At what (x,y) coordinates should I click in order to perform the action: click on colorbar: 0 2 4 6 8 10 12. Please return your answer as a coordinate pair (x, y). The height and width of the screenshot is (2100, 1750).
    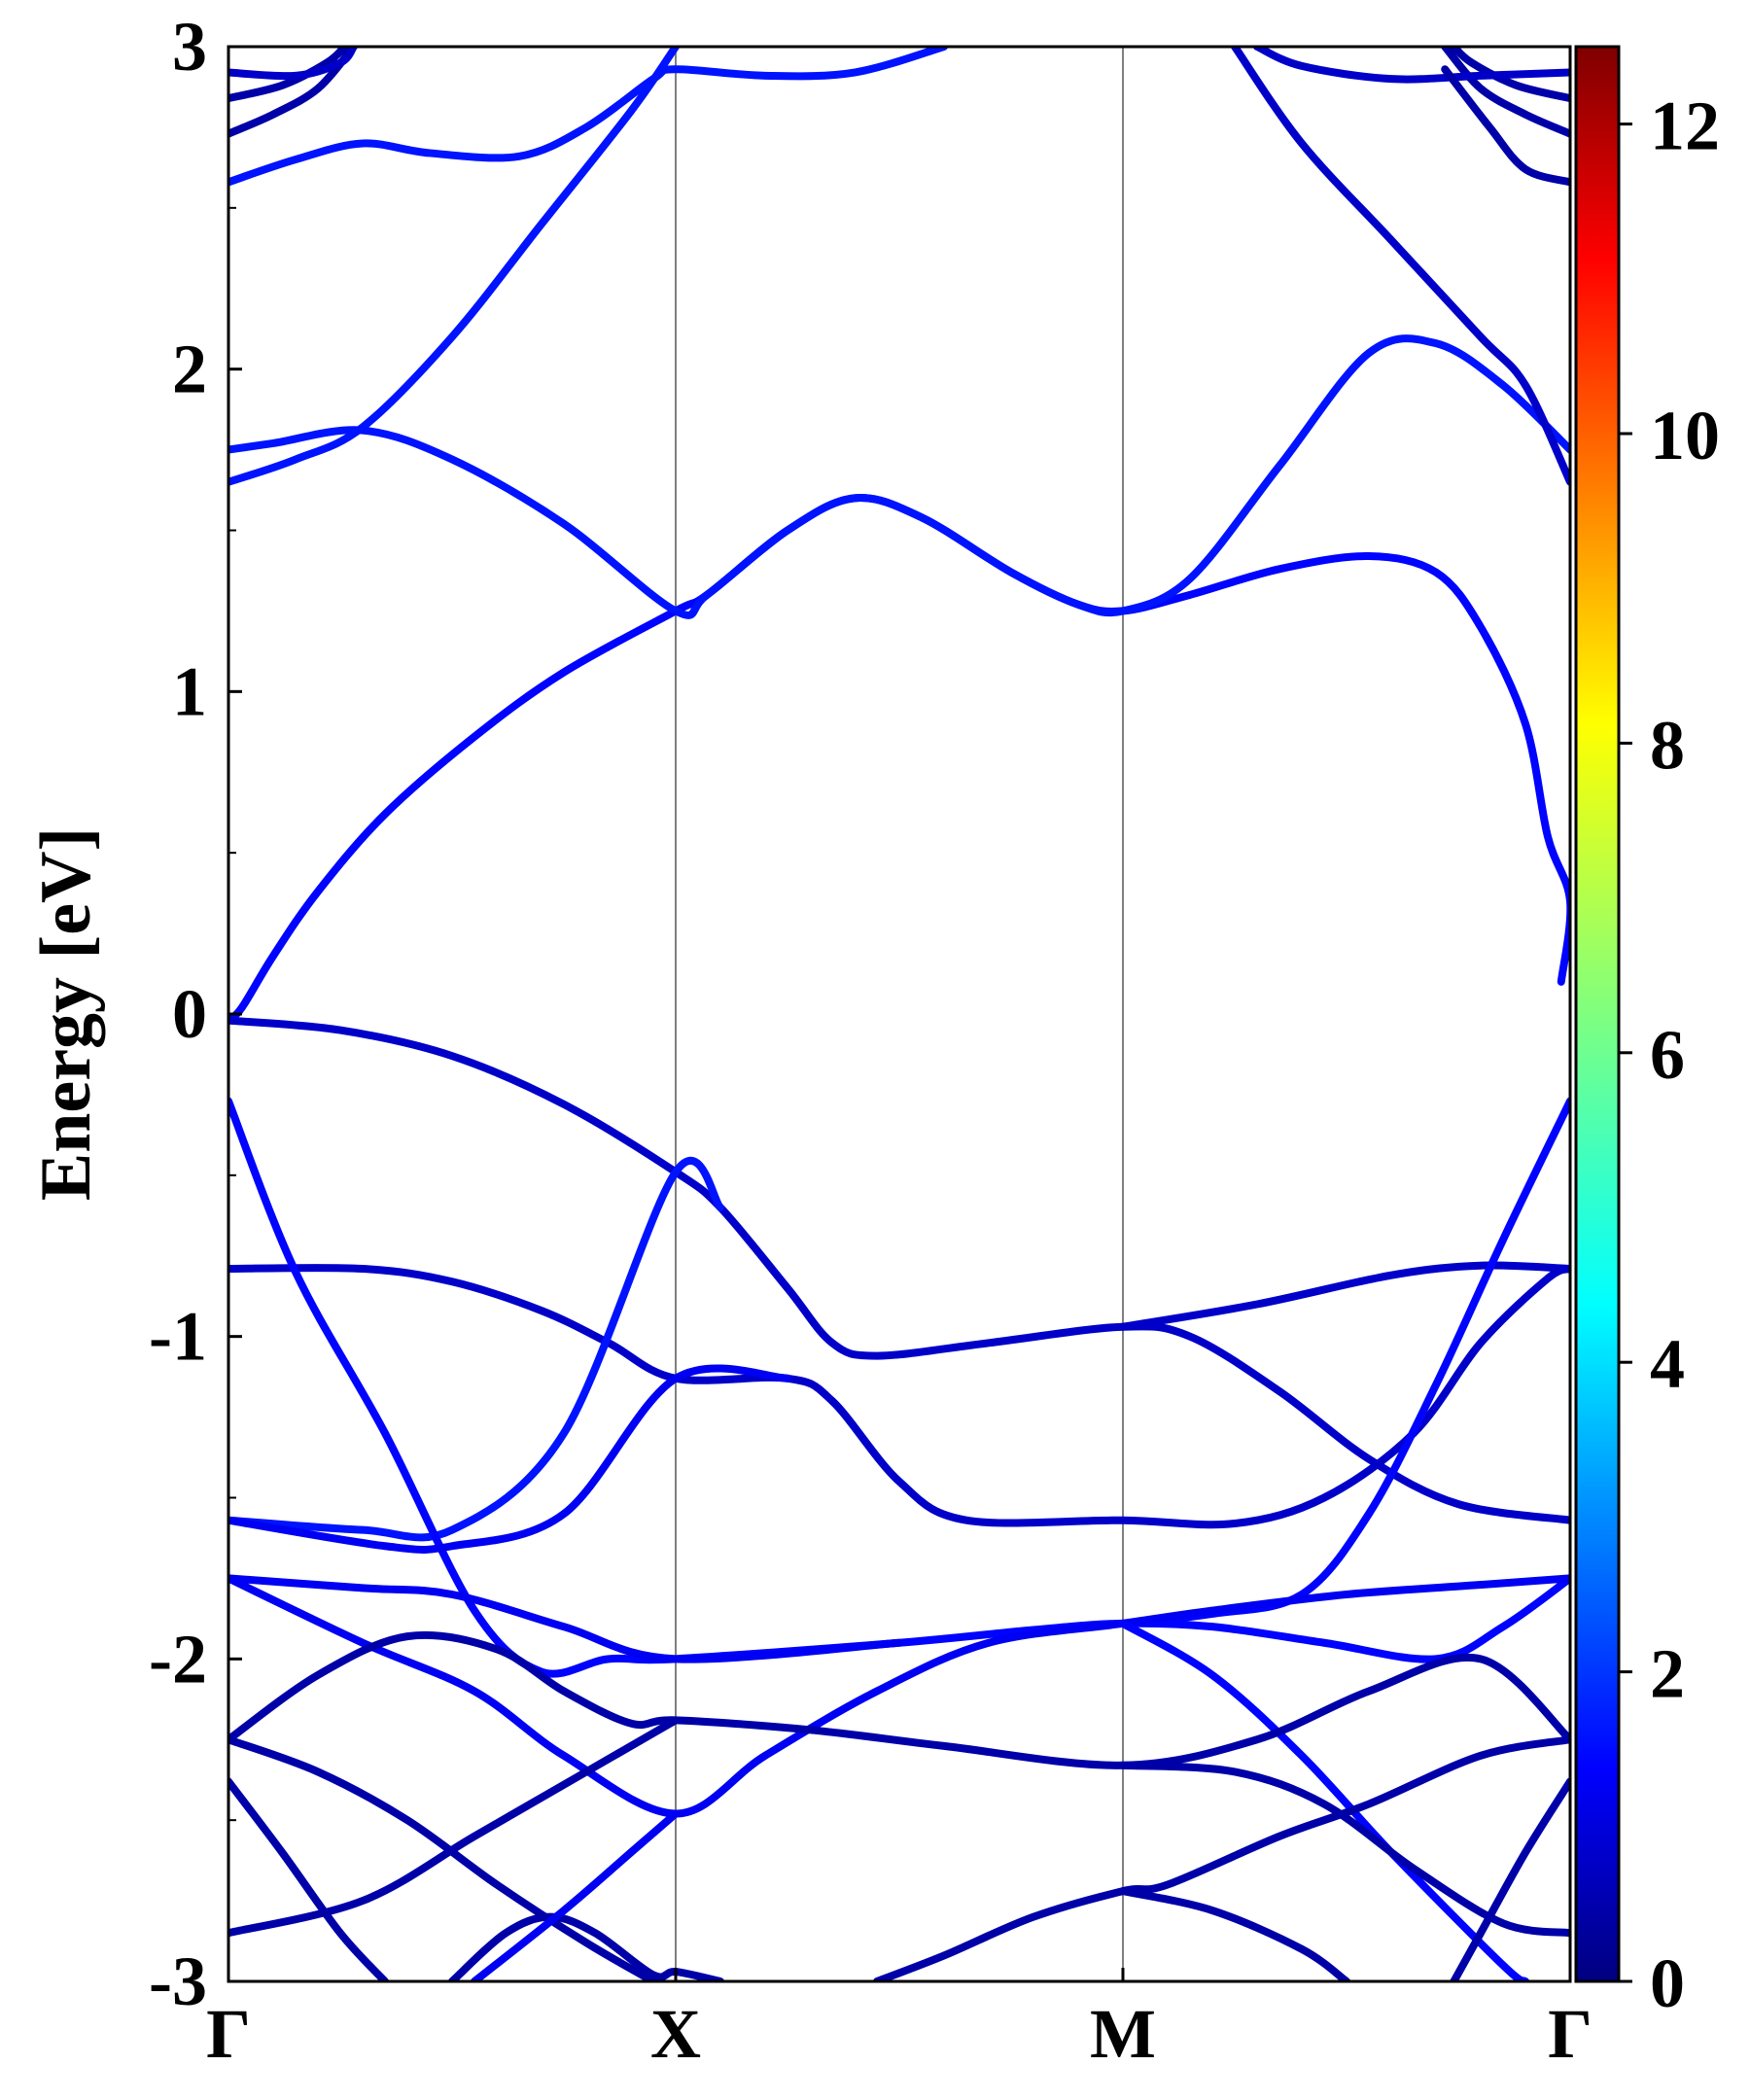
    Looking at the image, I should click on (1647, 1033).